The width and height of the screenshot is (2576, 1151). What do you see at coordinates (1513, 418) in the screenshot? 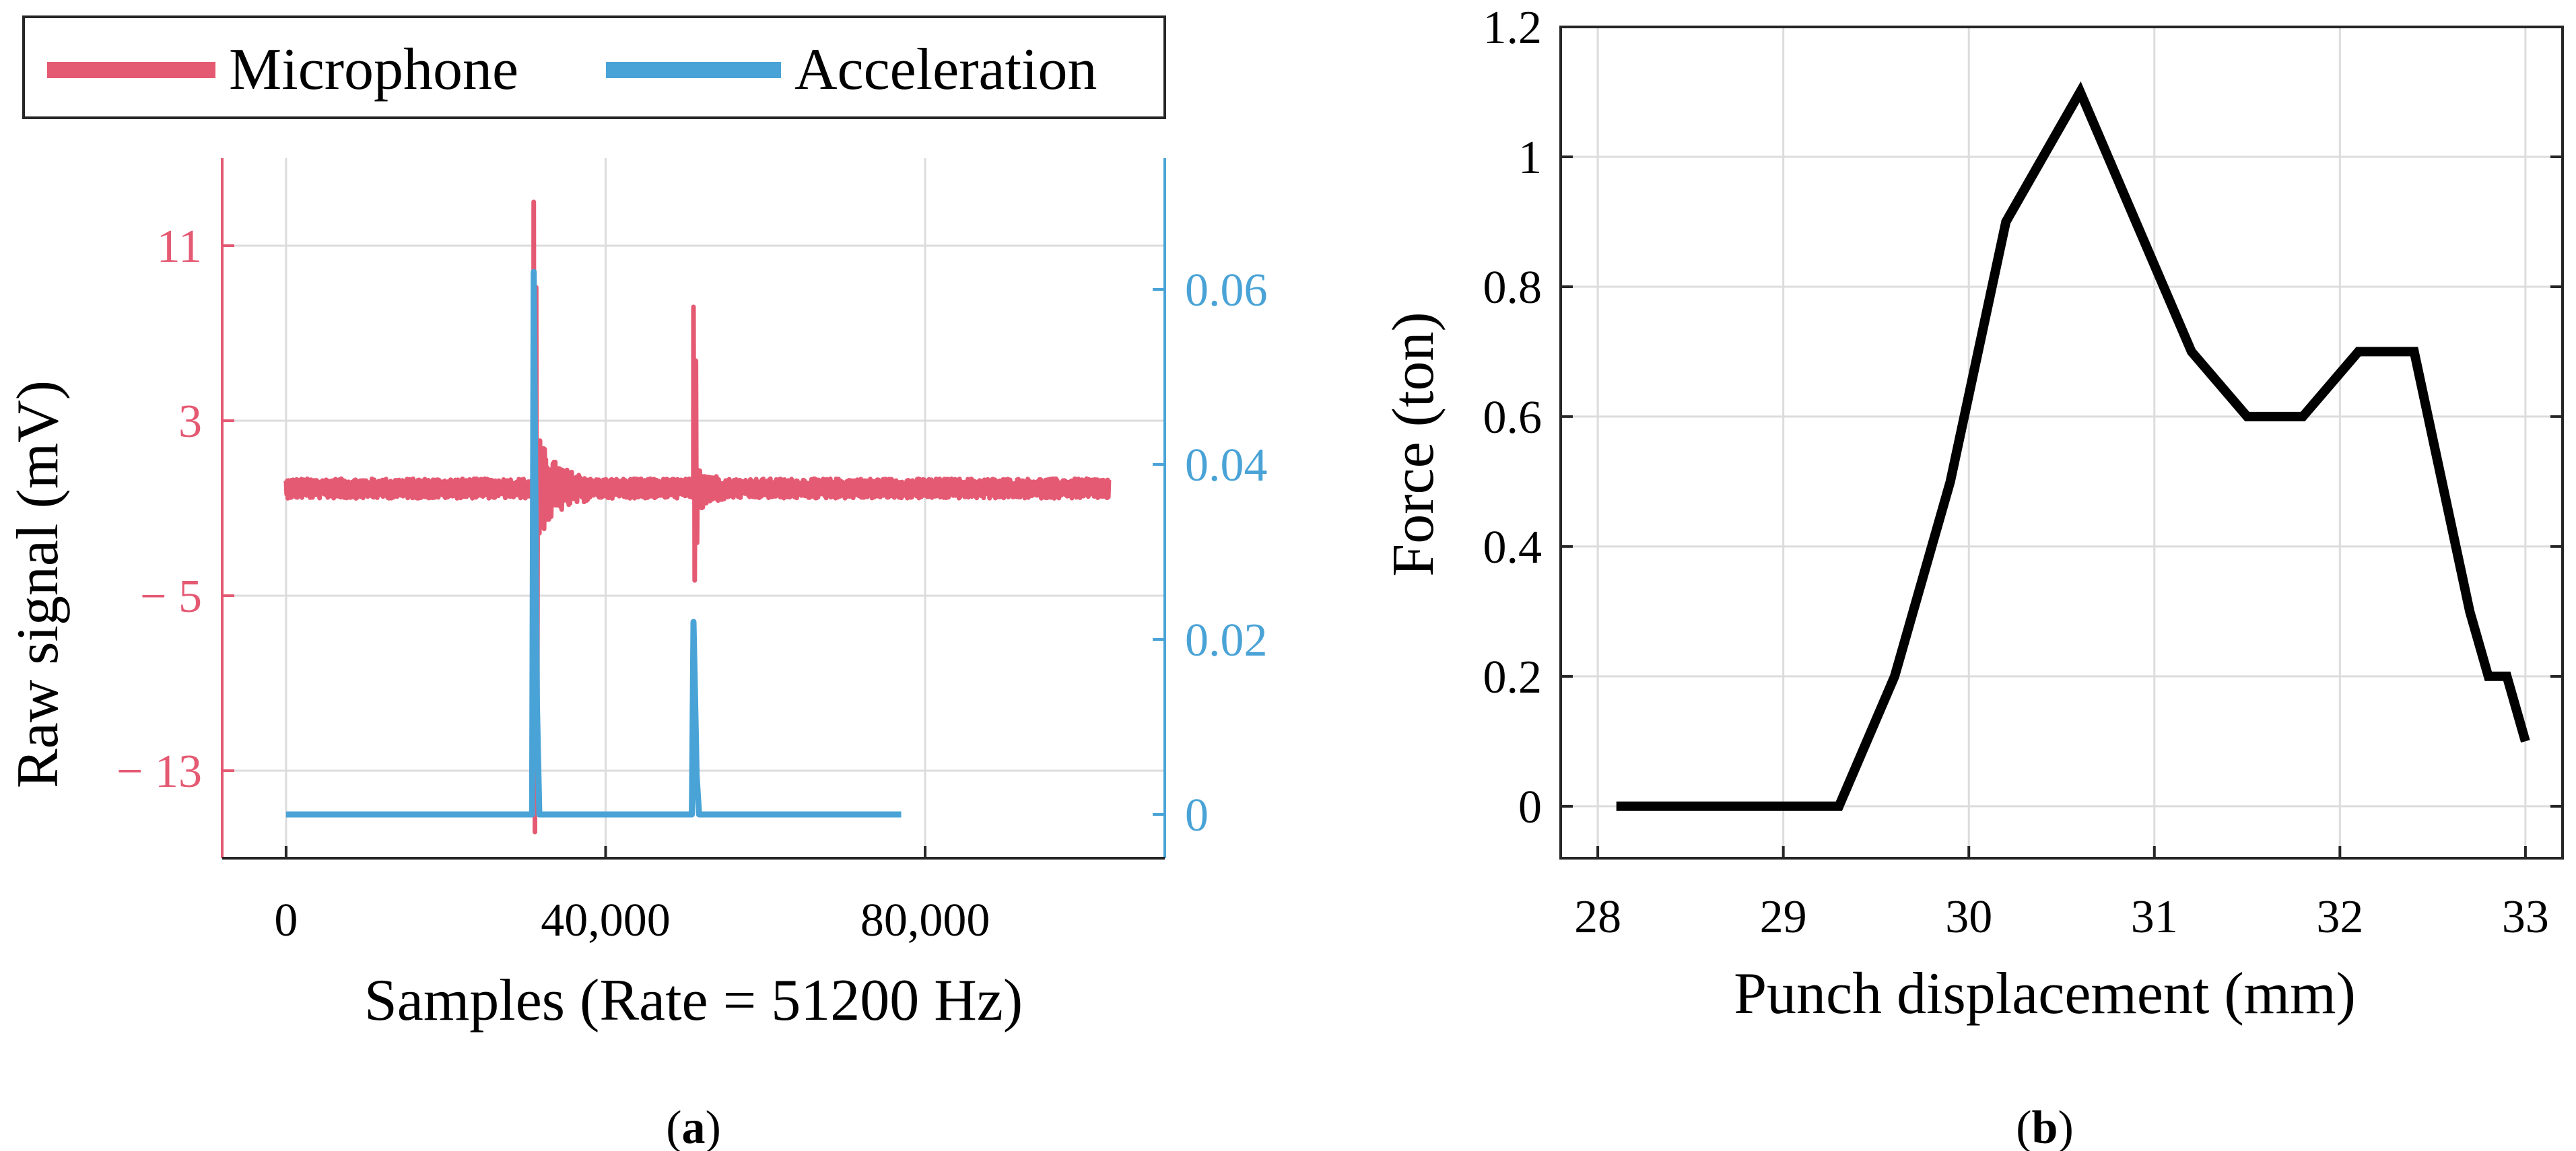
I see `panel-b-y-tick-label: 0.6` at bounding box center [1513, 418].